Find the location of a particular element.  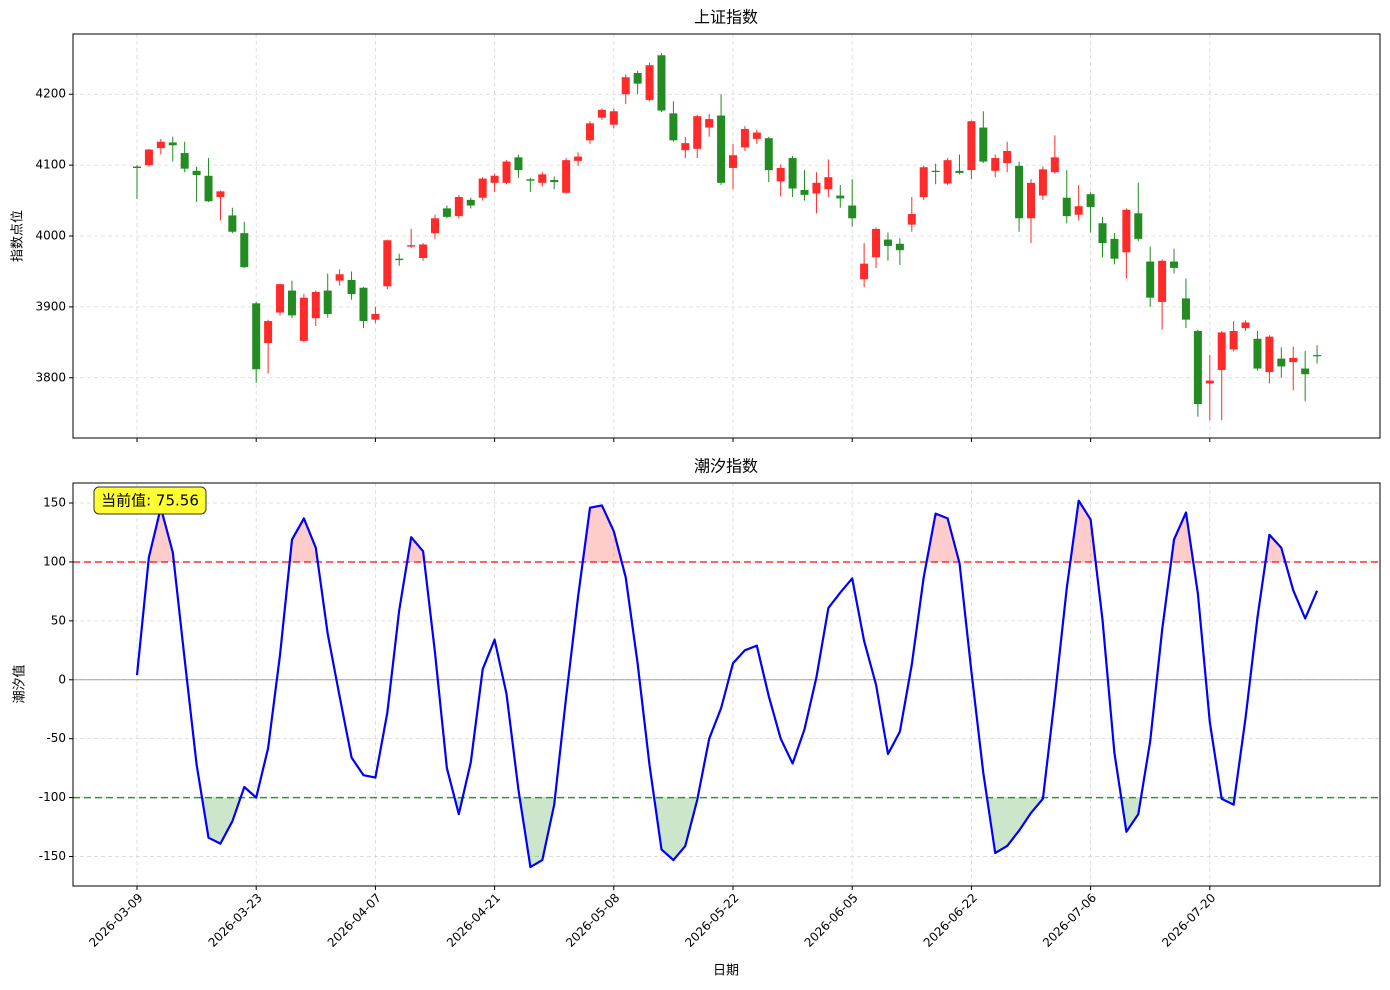

y-tick-label: 4000 is located at coordinates (50, 236).